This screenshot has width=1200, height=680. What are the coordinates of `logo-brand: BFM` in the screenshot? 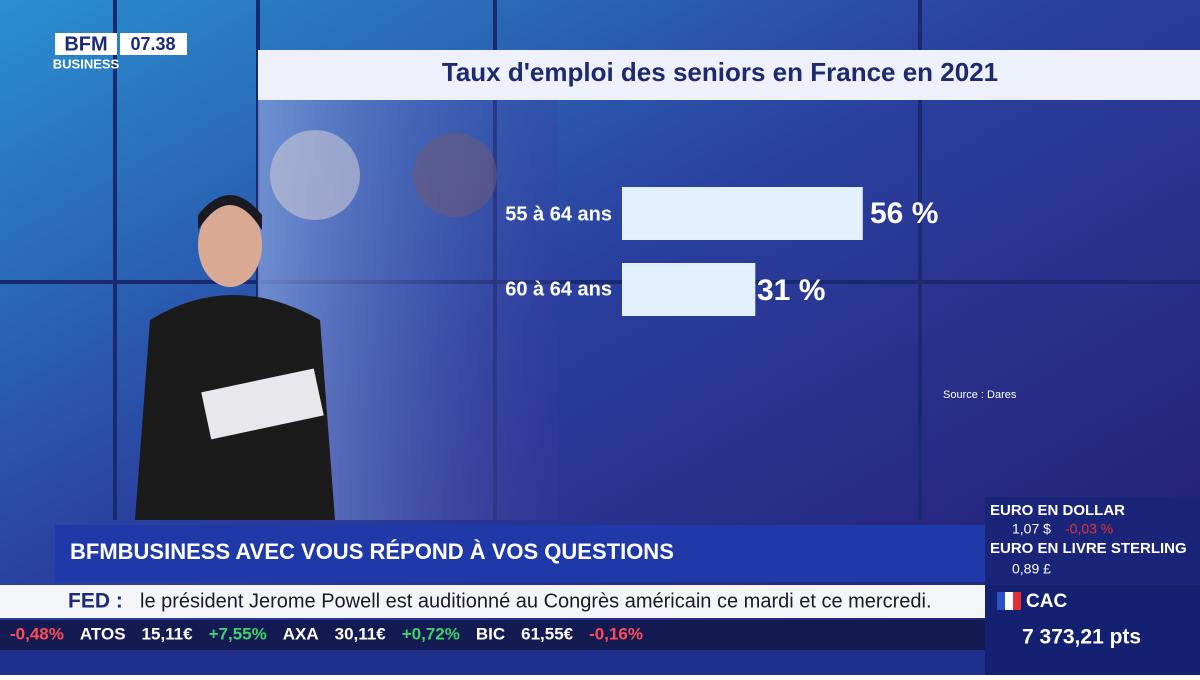 It's located at (85, 44).